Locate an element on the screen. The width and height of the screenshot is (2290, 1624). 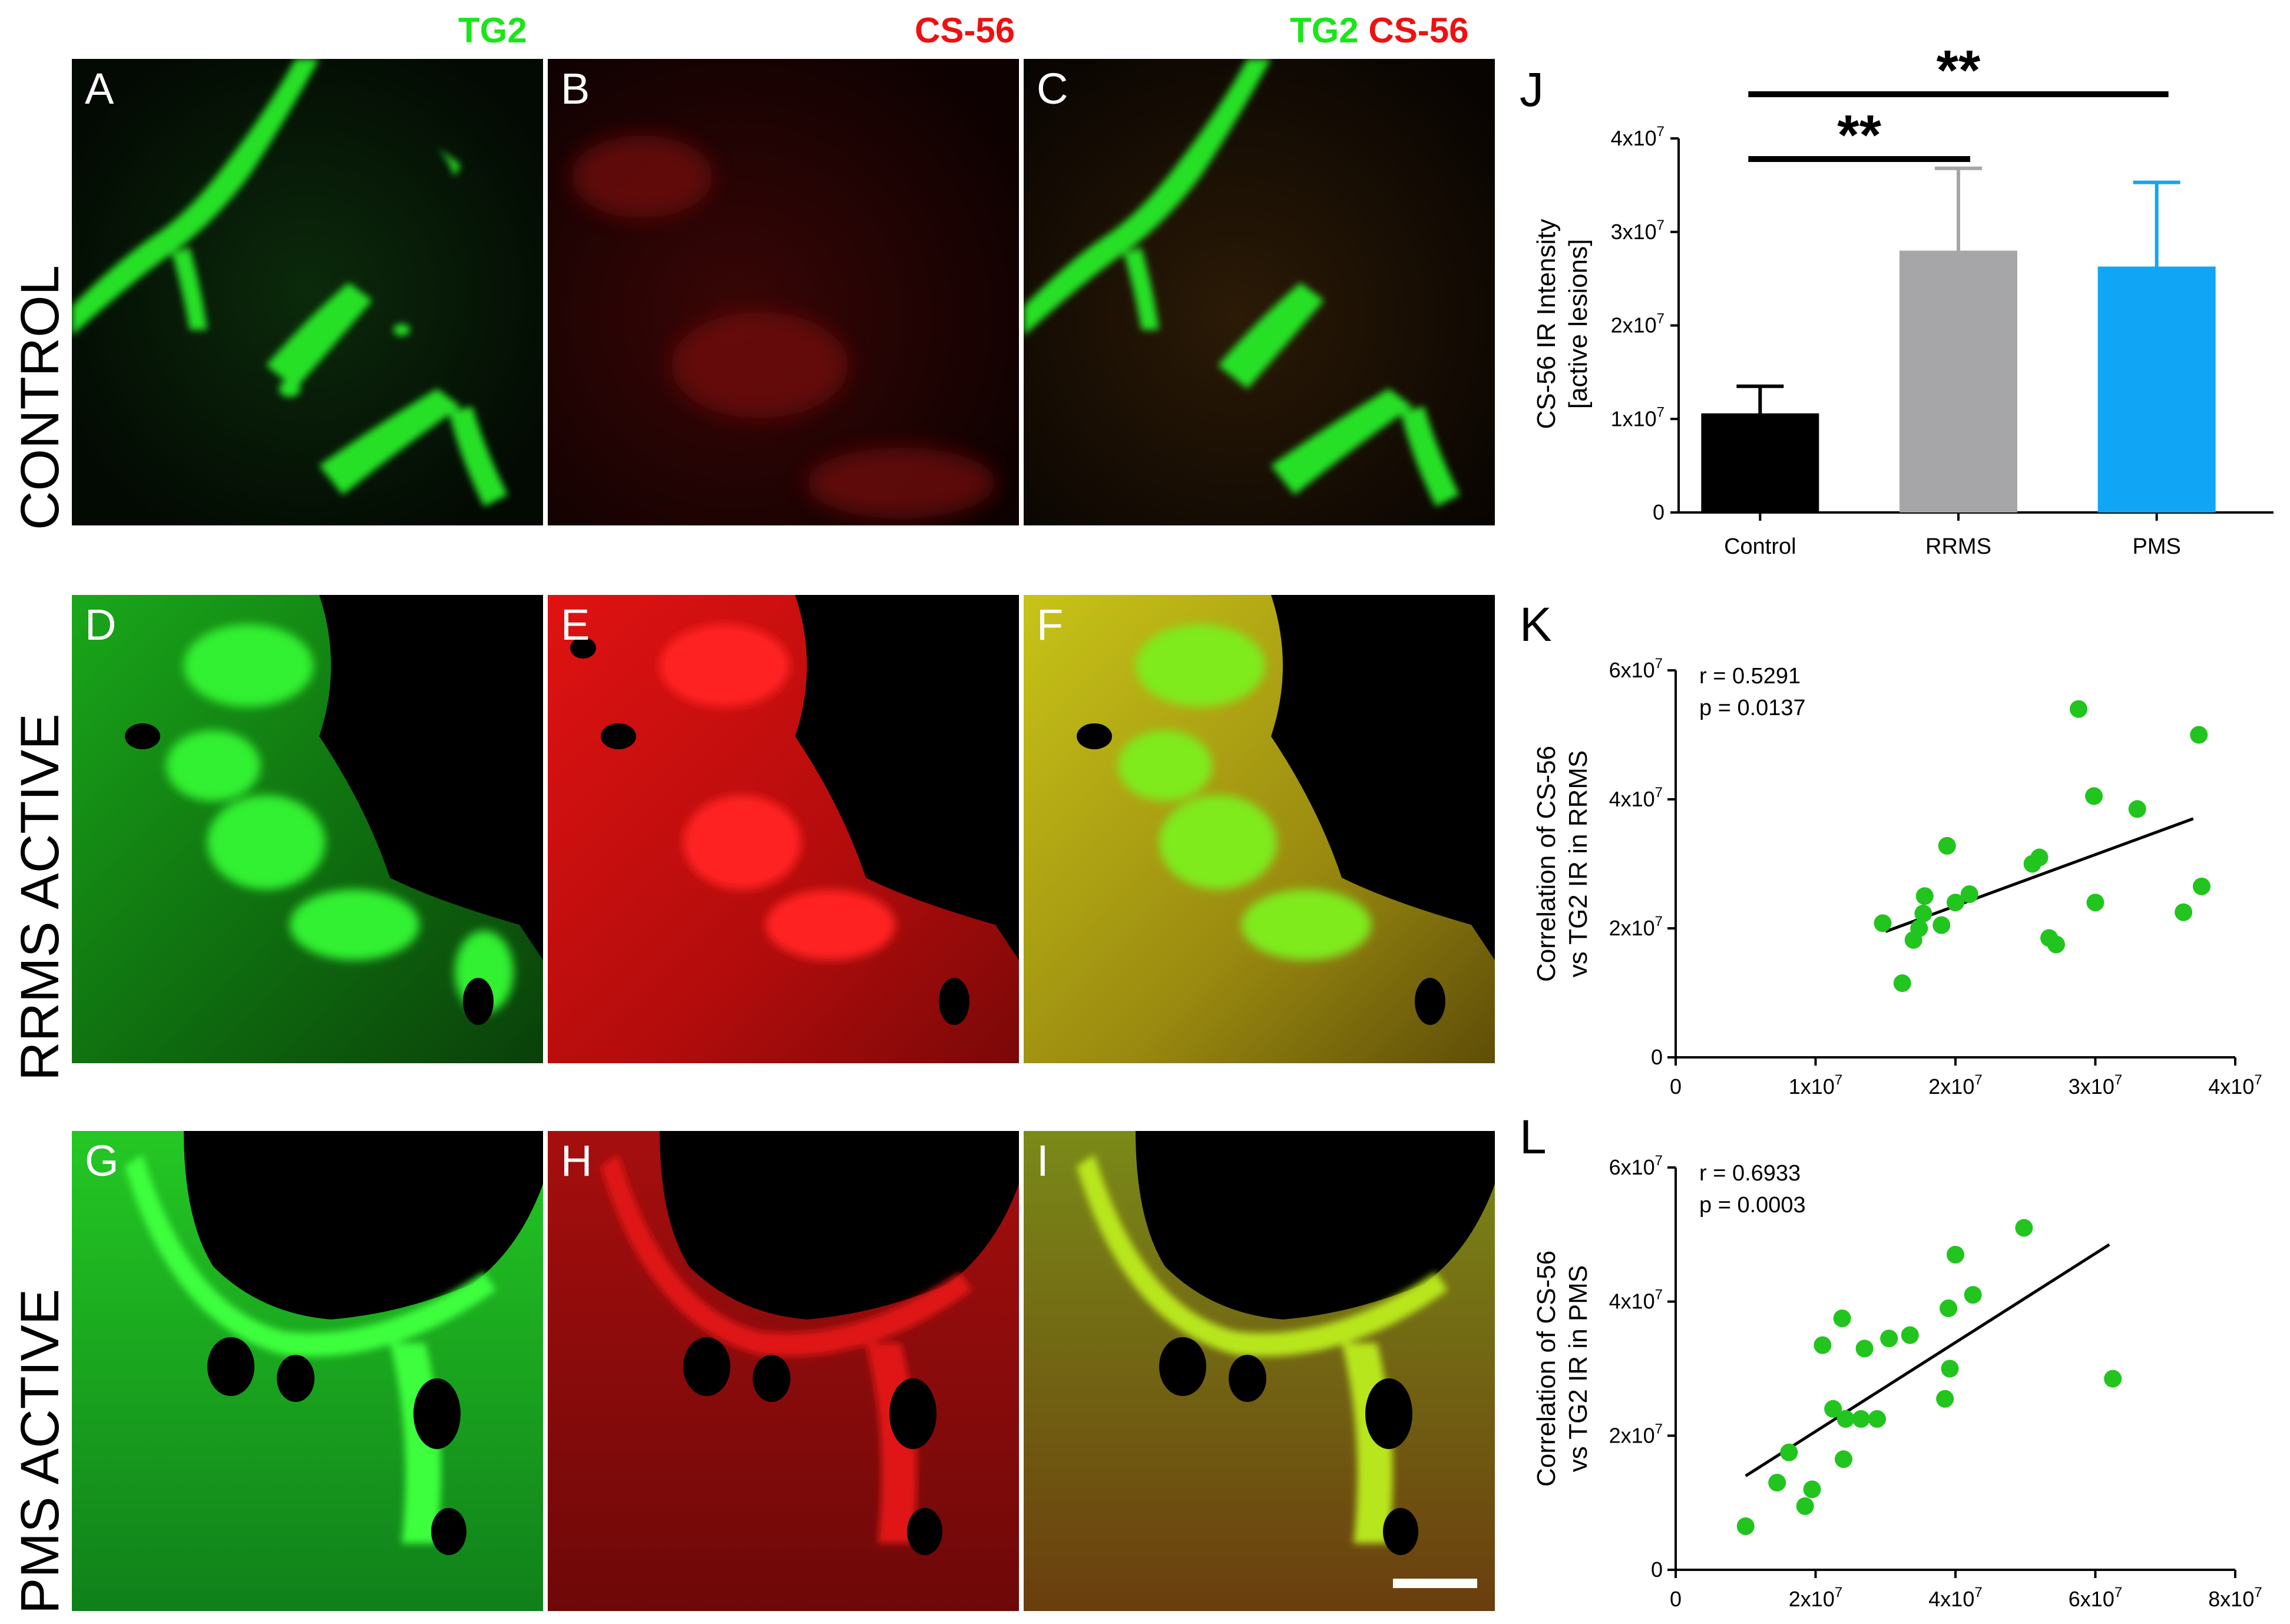
x-tick-label: 2x10⁷ is located at coordinates (1955, 1085).